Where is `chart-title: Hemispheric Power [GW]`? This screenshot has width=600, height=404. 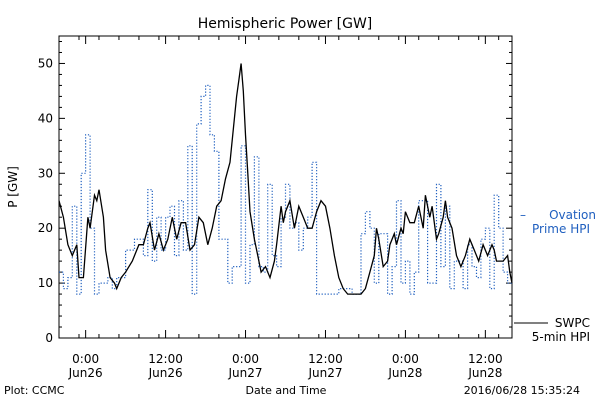 chart-title: Hemispheric Power [GW] is located at coordinates (285, 24).